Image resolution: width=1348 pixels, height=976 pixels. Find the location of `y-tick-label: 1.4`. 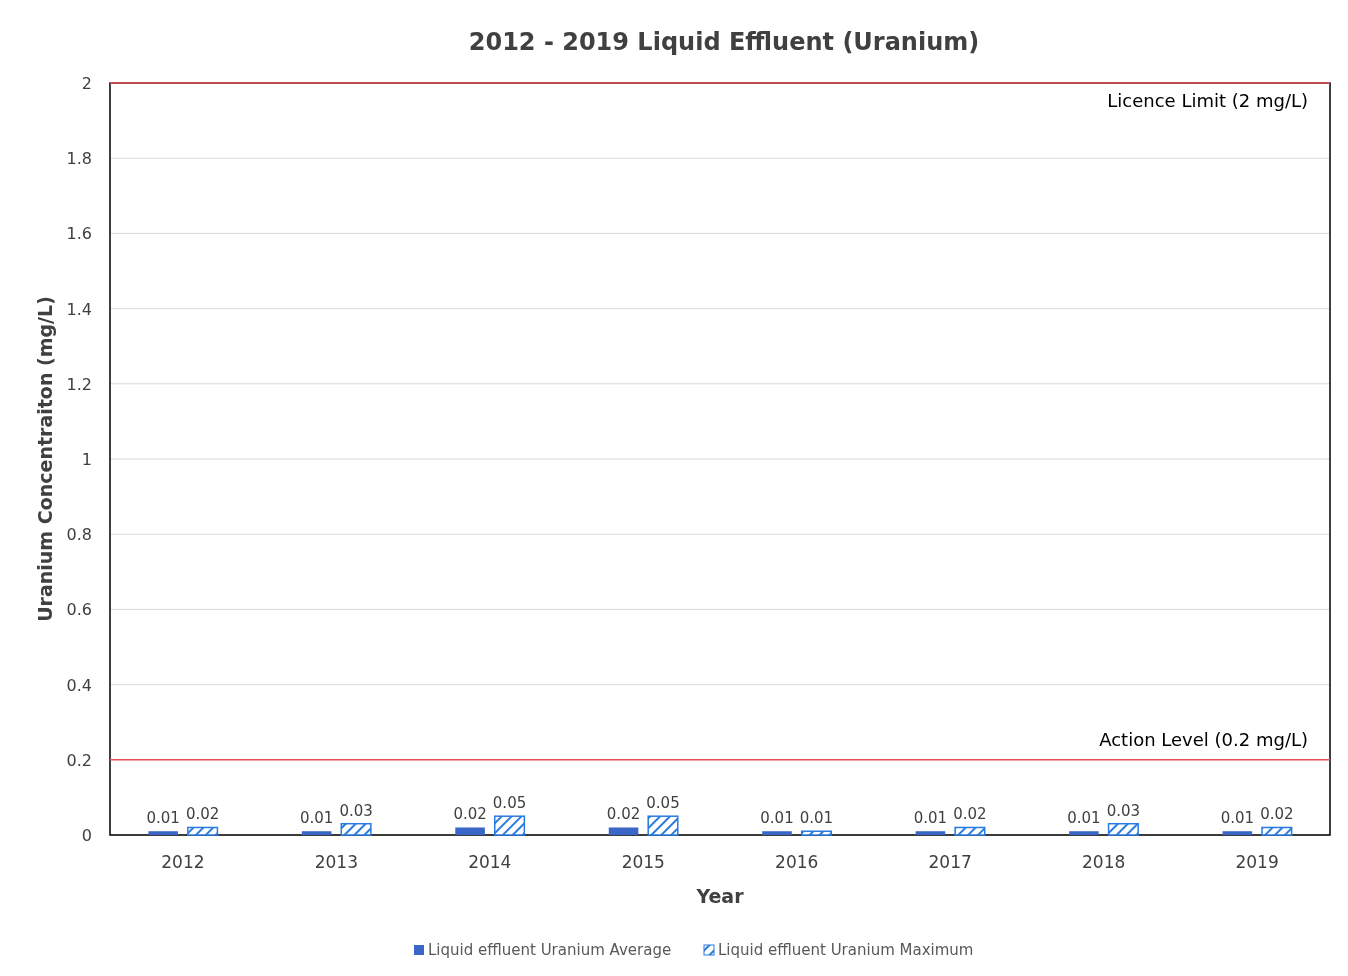

y-tick-label: 1.4 is located at coordinates (79, 309).